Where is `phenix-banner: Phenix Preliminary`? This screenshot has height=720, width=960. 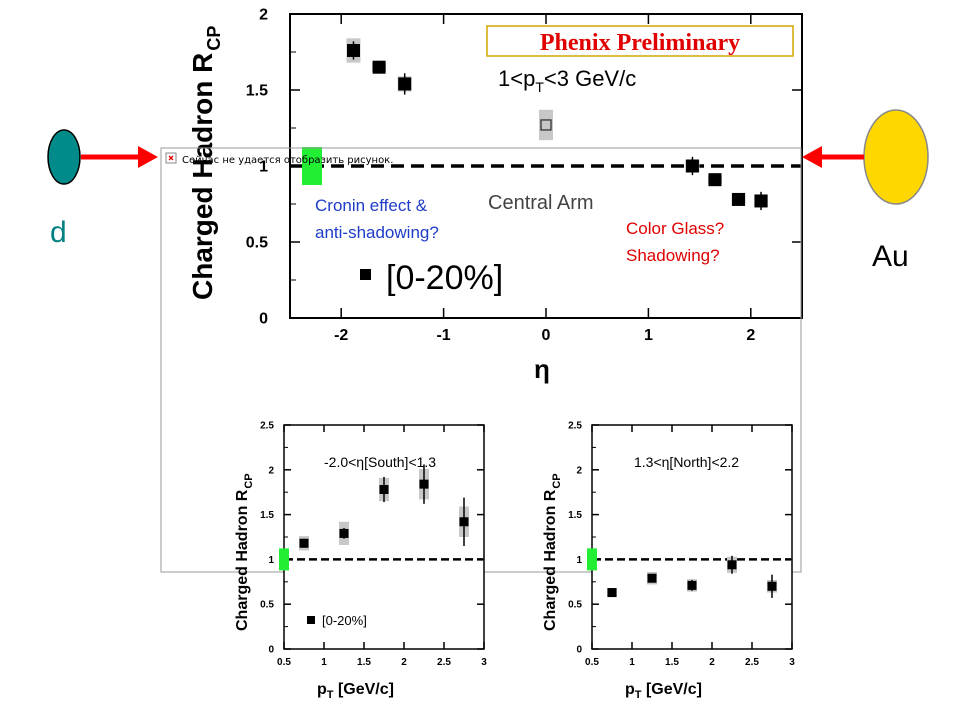
phenix-banner: Phenix Preliminary is located at coordinates (640, 41).